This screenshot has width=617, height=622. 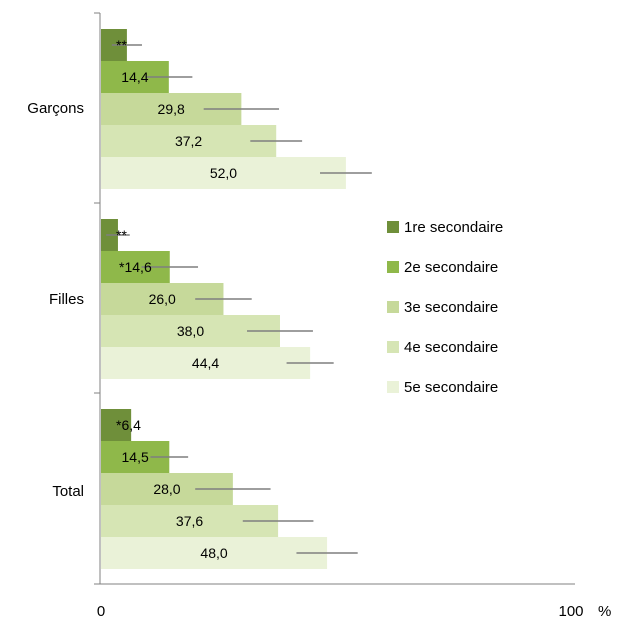 What do you see at coordinates (393, 267) in the screenshot?
I see `legend-swatch-s2` at bounding box center [393, 267].